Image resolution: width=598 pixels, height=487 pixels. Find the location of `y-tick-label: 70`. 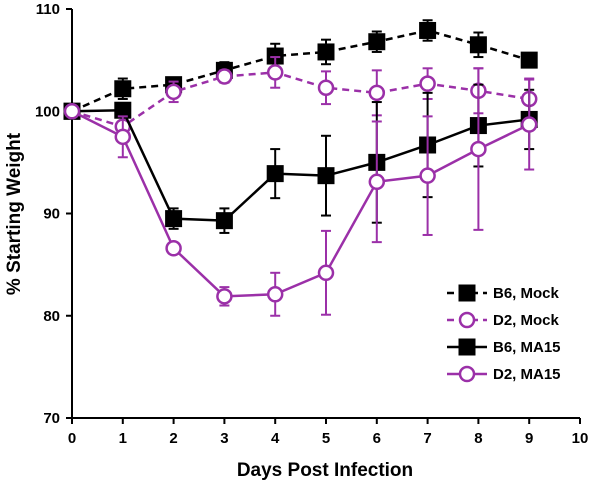

y-tick-label: 70 is located at coordinates (51, 418).